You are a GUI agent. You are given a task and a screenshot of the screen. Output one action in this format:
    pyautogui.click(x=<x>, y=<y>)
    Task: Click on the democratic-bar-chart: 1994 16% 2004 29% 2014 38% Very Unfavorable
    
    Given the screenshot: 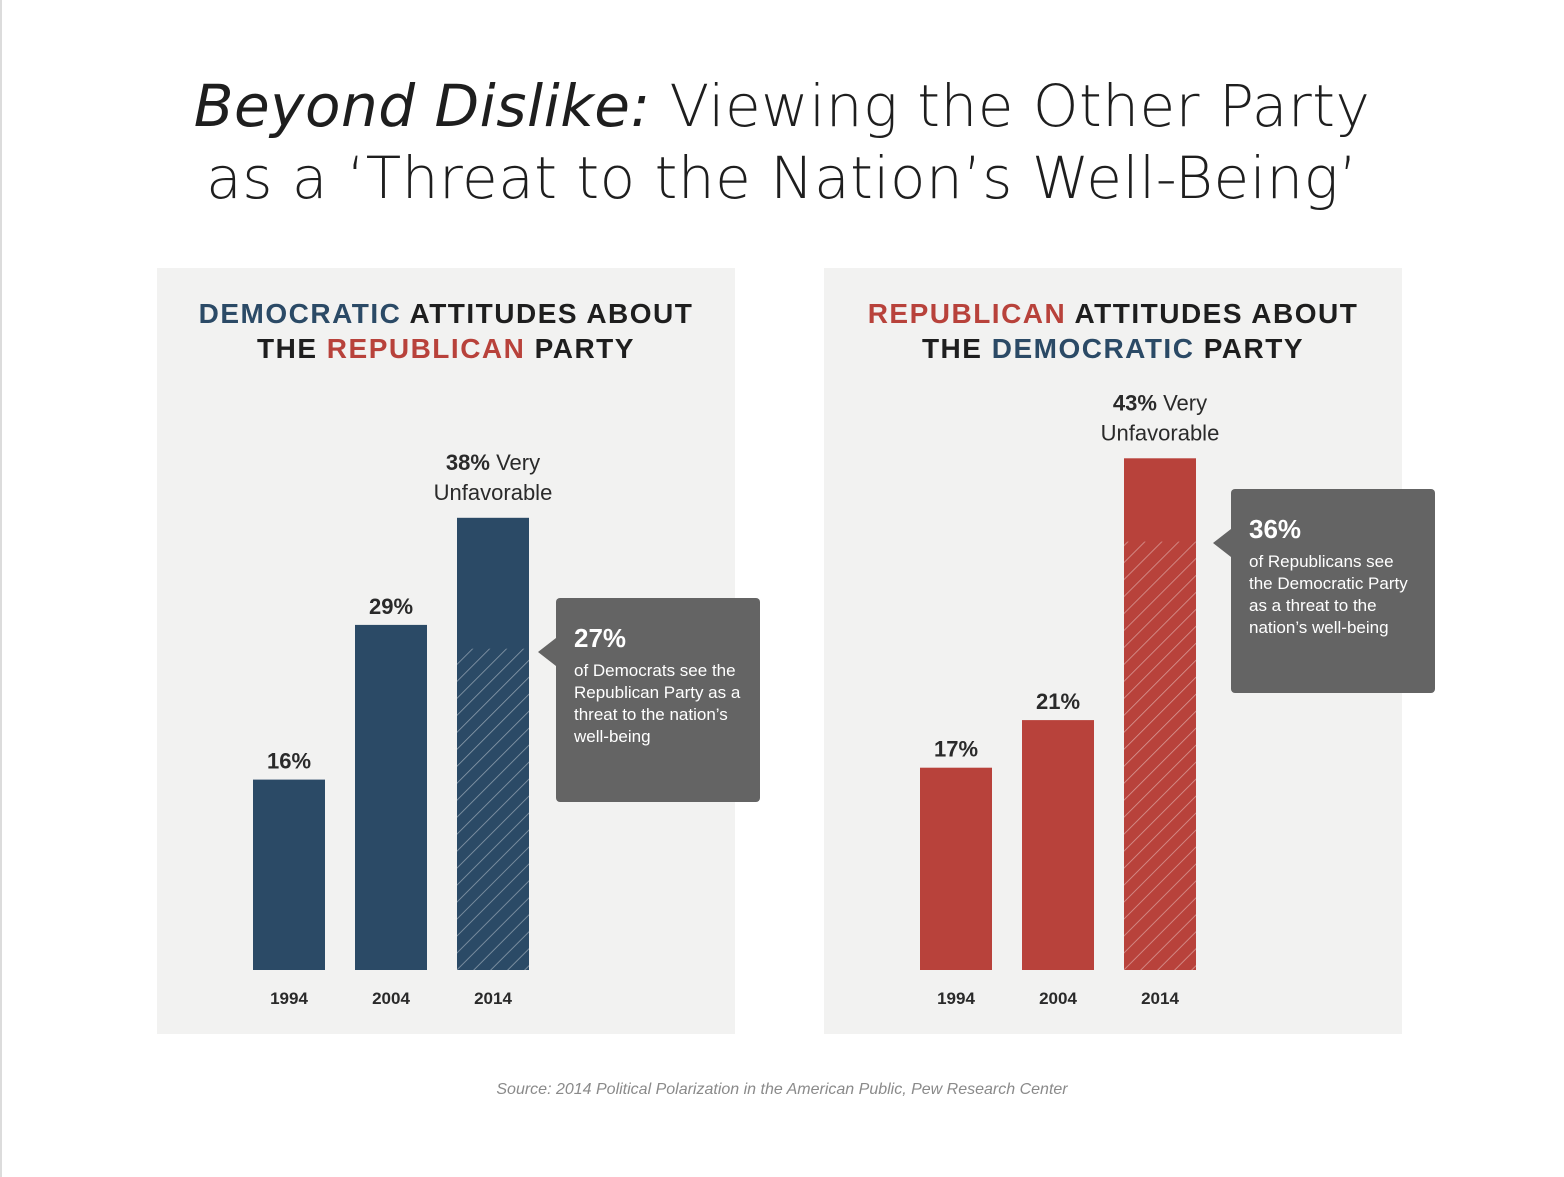 What is the action you would take?
    pyautogui.click(x=403, y=729)
    